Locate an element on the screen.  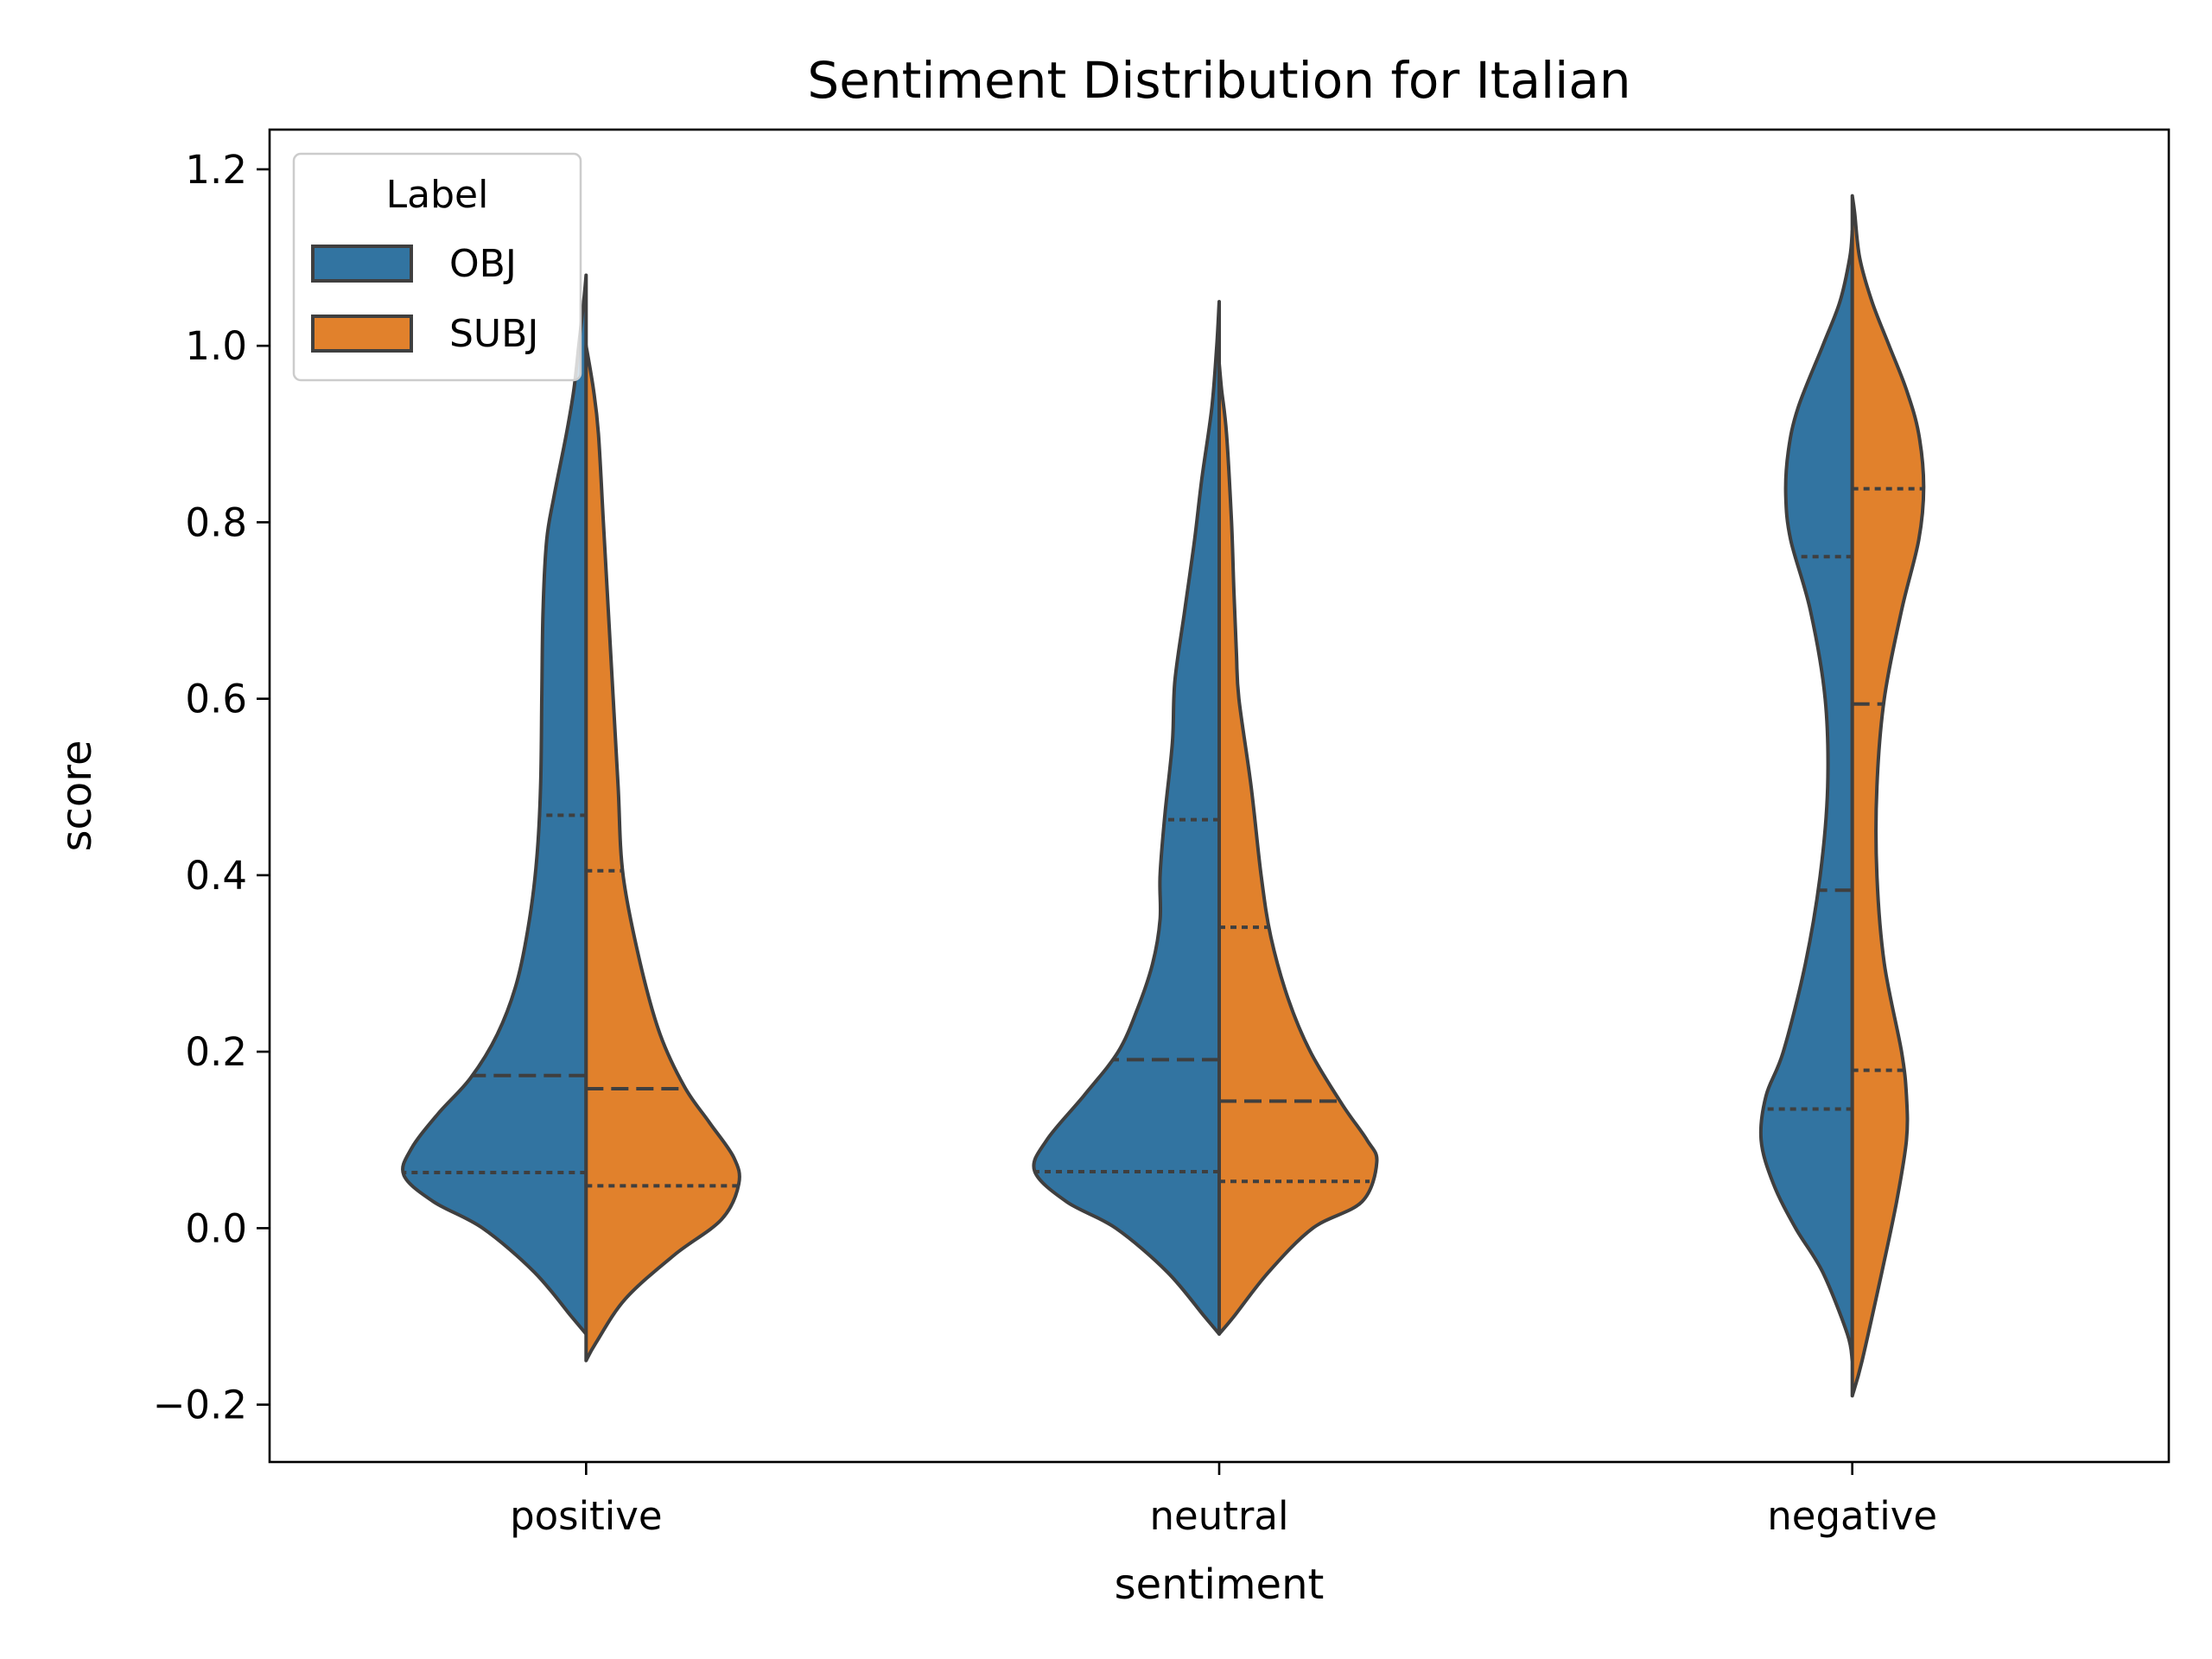
x-tick-label-negative: negative is located at coordinates (1852, 1516).